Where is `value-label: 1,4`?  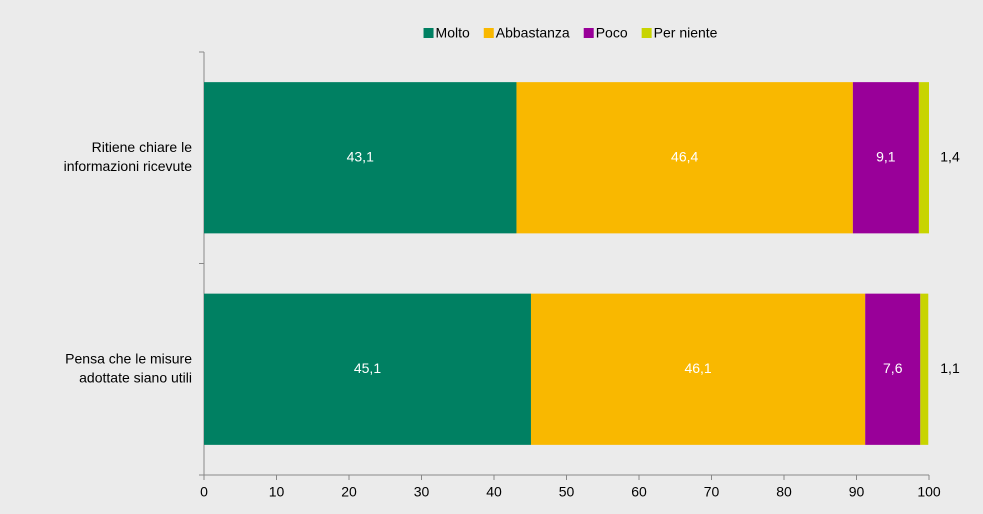 value-label: 1,4 is located at coordinates (950, 156).